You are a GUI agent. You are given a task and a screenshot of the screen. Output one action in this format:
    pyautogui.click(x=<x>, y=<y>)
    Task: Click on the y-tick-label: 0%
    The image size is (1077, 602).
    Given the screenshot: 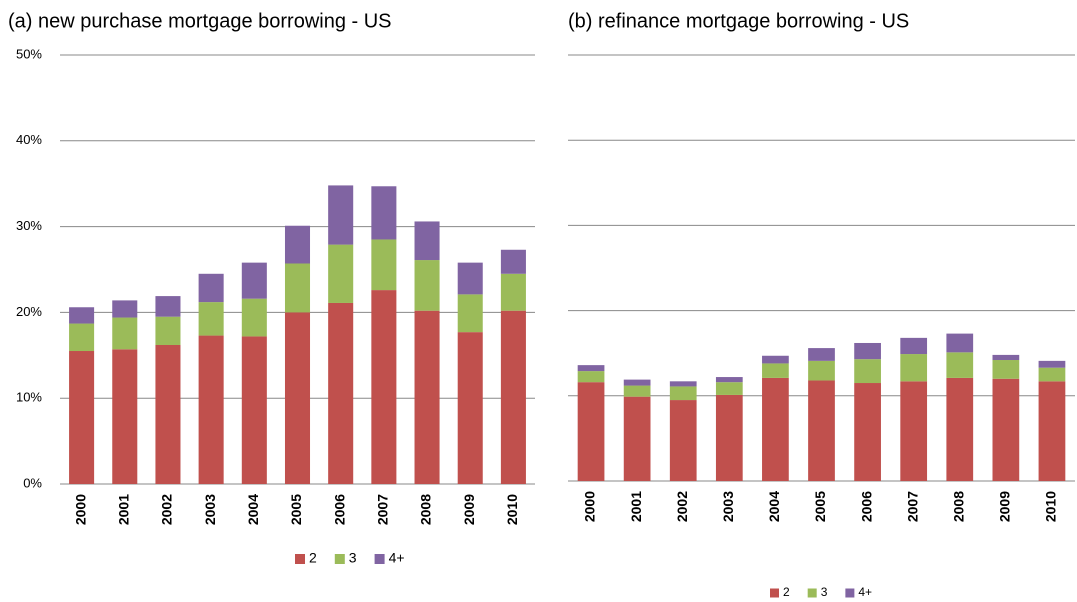 What is the action you would take?
    pyautogui.click(x=32, y=482)
    